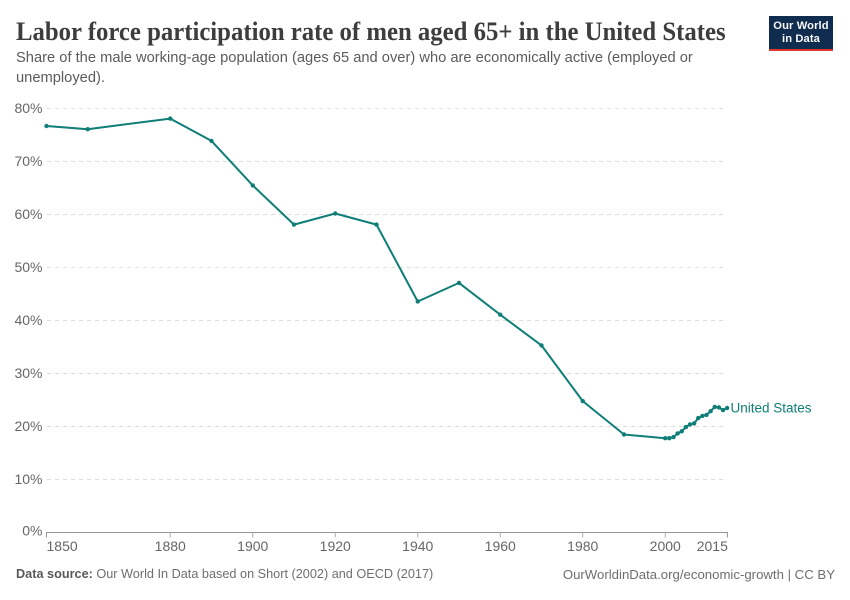  What do you see at coordinates (28, 373) in the screenshot?
I see `svg-text: 30%` at bounding box center [28, 373].